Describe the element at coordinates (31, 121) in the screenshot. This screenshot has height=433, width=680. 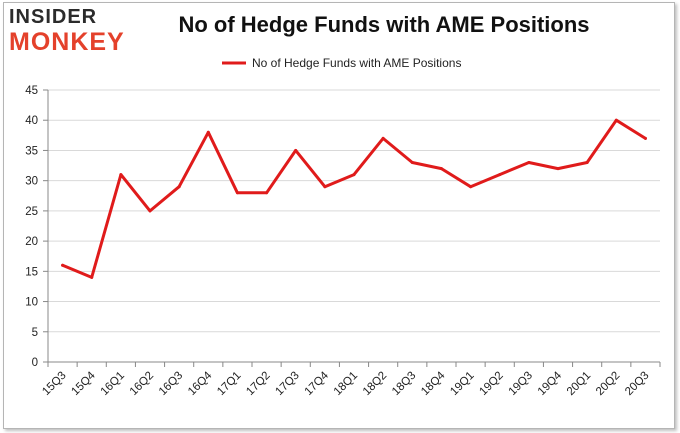
I see `y-tick-label: 40` at that location.